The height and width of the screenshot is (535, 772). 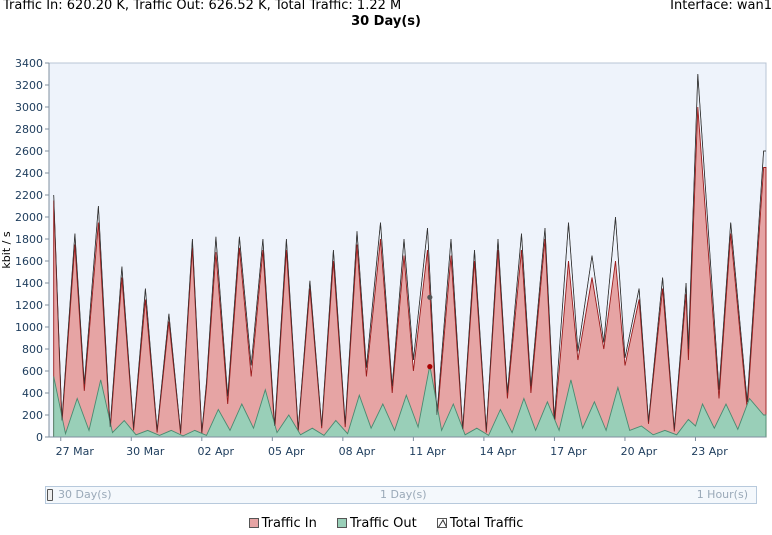 I want to click on y-tick-label: 400, so click(x=32, y=393).